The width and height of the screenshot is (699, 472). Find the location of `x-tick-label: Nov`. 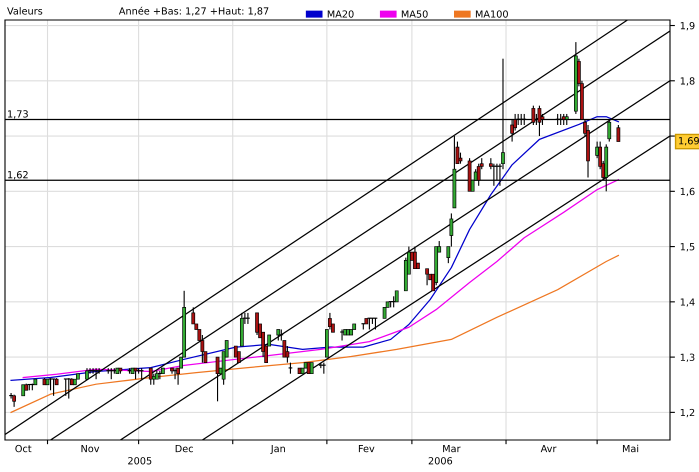

x-tick-label: Nov is located at coordinates (90, 448).